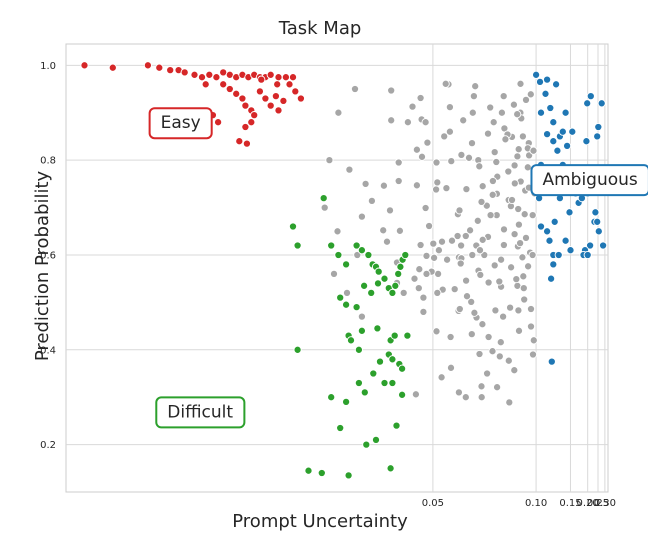 This screenshot has height=544, width=648. I want to click on y-tick-label: 1.0, so click(48, 66).